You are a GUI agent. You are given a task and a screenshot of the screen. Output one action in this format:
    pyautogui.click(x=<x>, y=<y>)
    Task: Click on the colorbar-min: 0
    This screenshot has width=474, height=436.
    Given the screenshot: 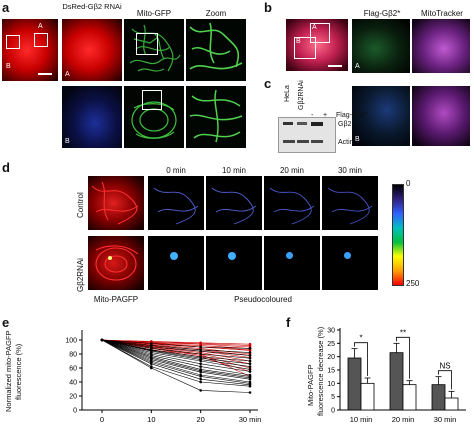 What is the action you would take?
    pyautogui.click(x=408, y=183)
    